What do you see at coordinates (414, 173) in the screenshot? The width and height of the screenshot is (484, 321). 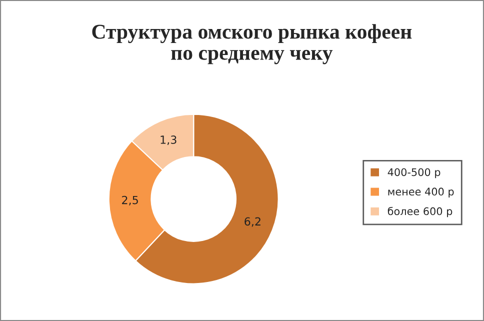 I see `legend-label: 400-500 р` at bounding box center [414, 173].